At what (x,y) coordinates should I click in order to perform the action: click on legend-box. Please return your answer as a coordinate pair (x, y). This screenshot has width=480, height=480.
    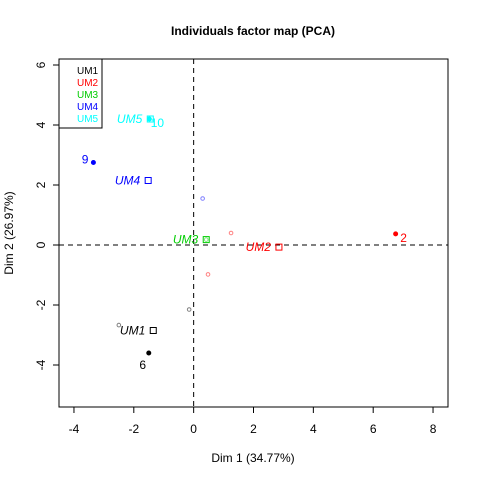
    Looking at the image, I should click on (80, 93).